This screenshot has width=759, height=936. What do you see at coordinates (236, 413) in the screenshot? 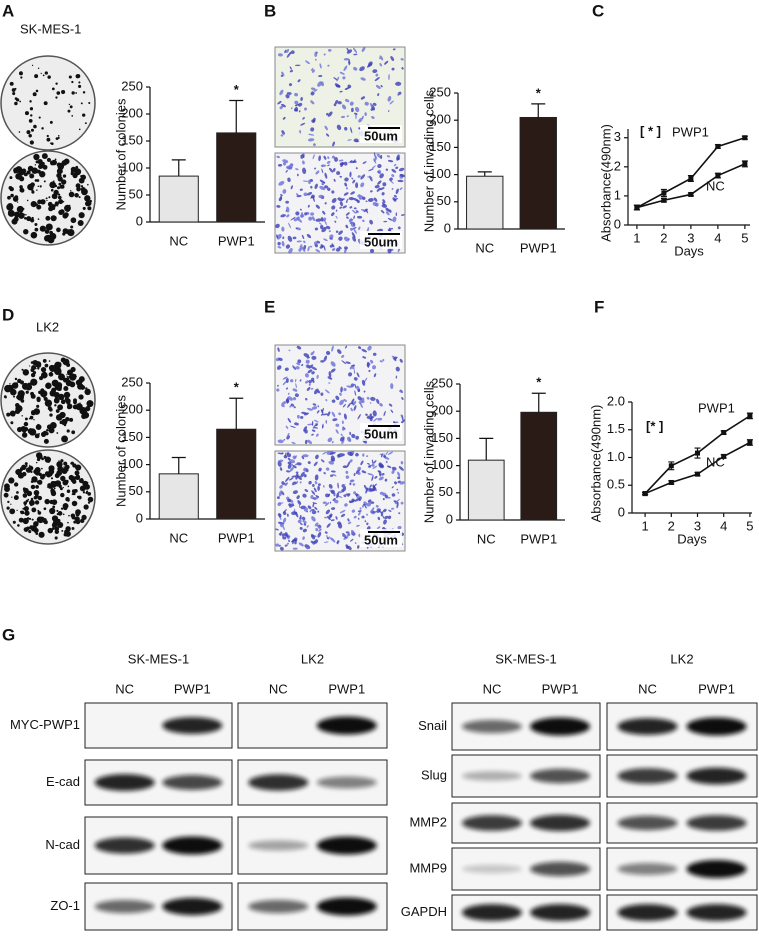
I see `error-bar` at bounding box center [236, 413].